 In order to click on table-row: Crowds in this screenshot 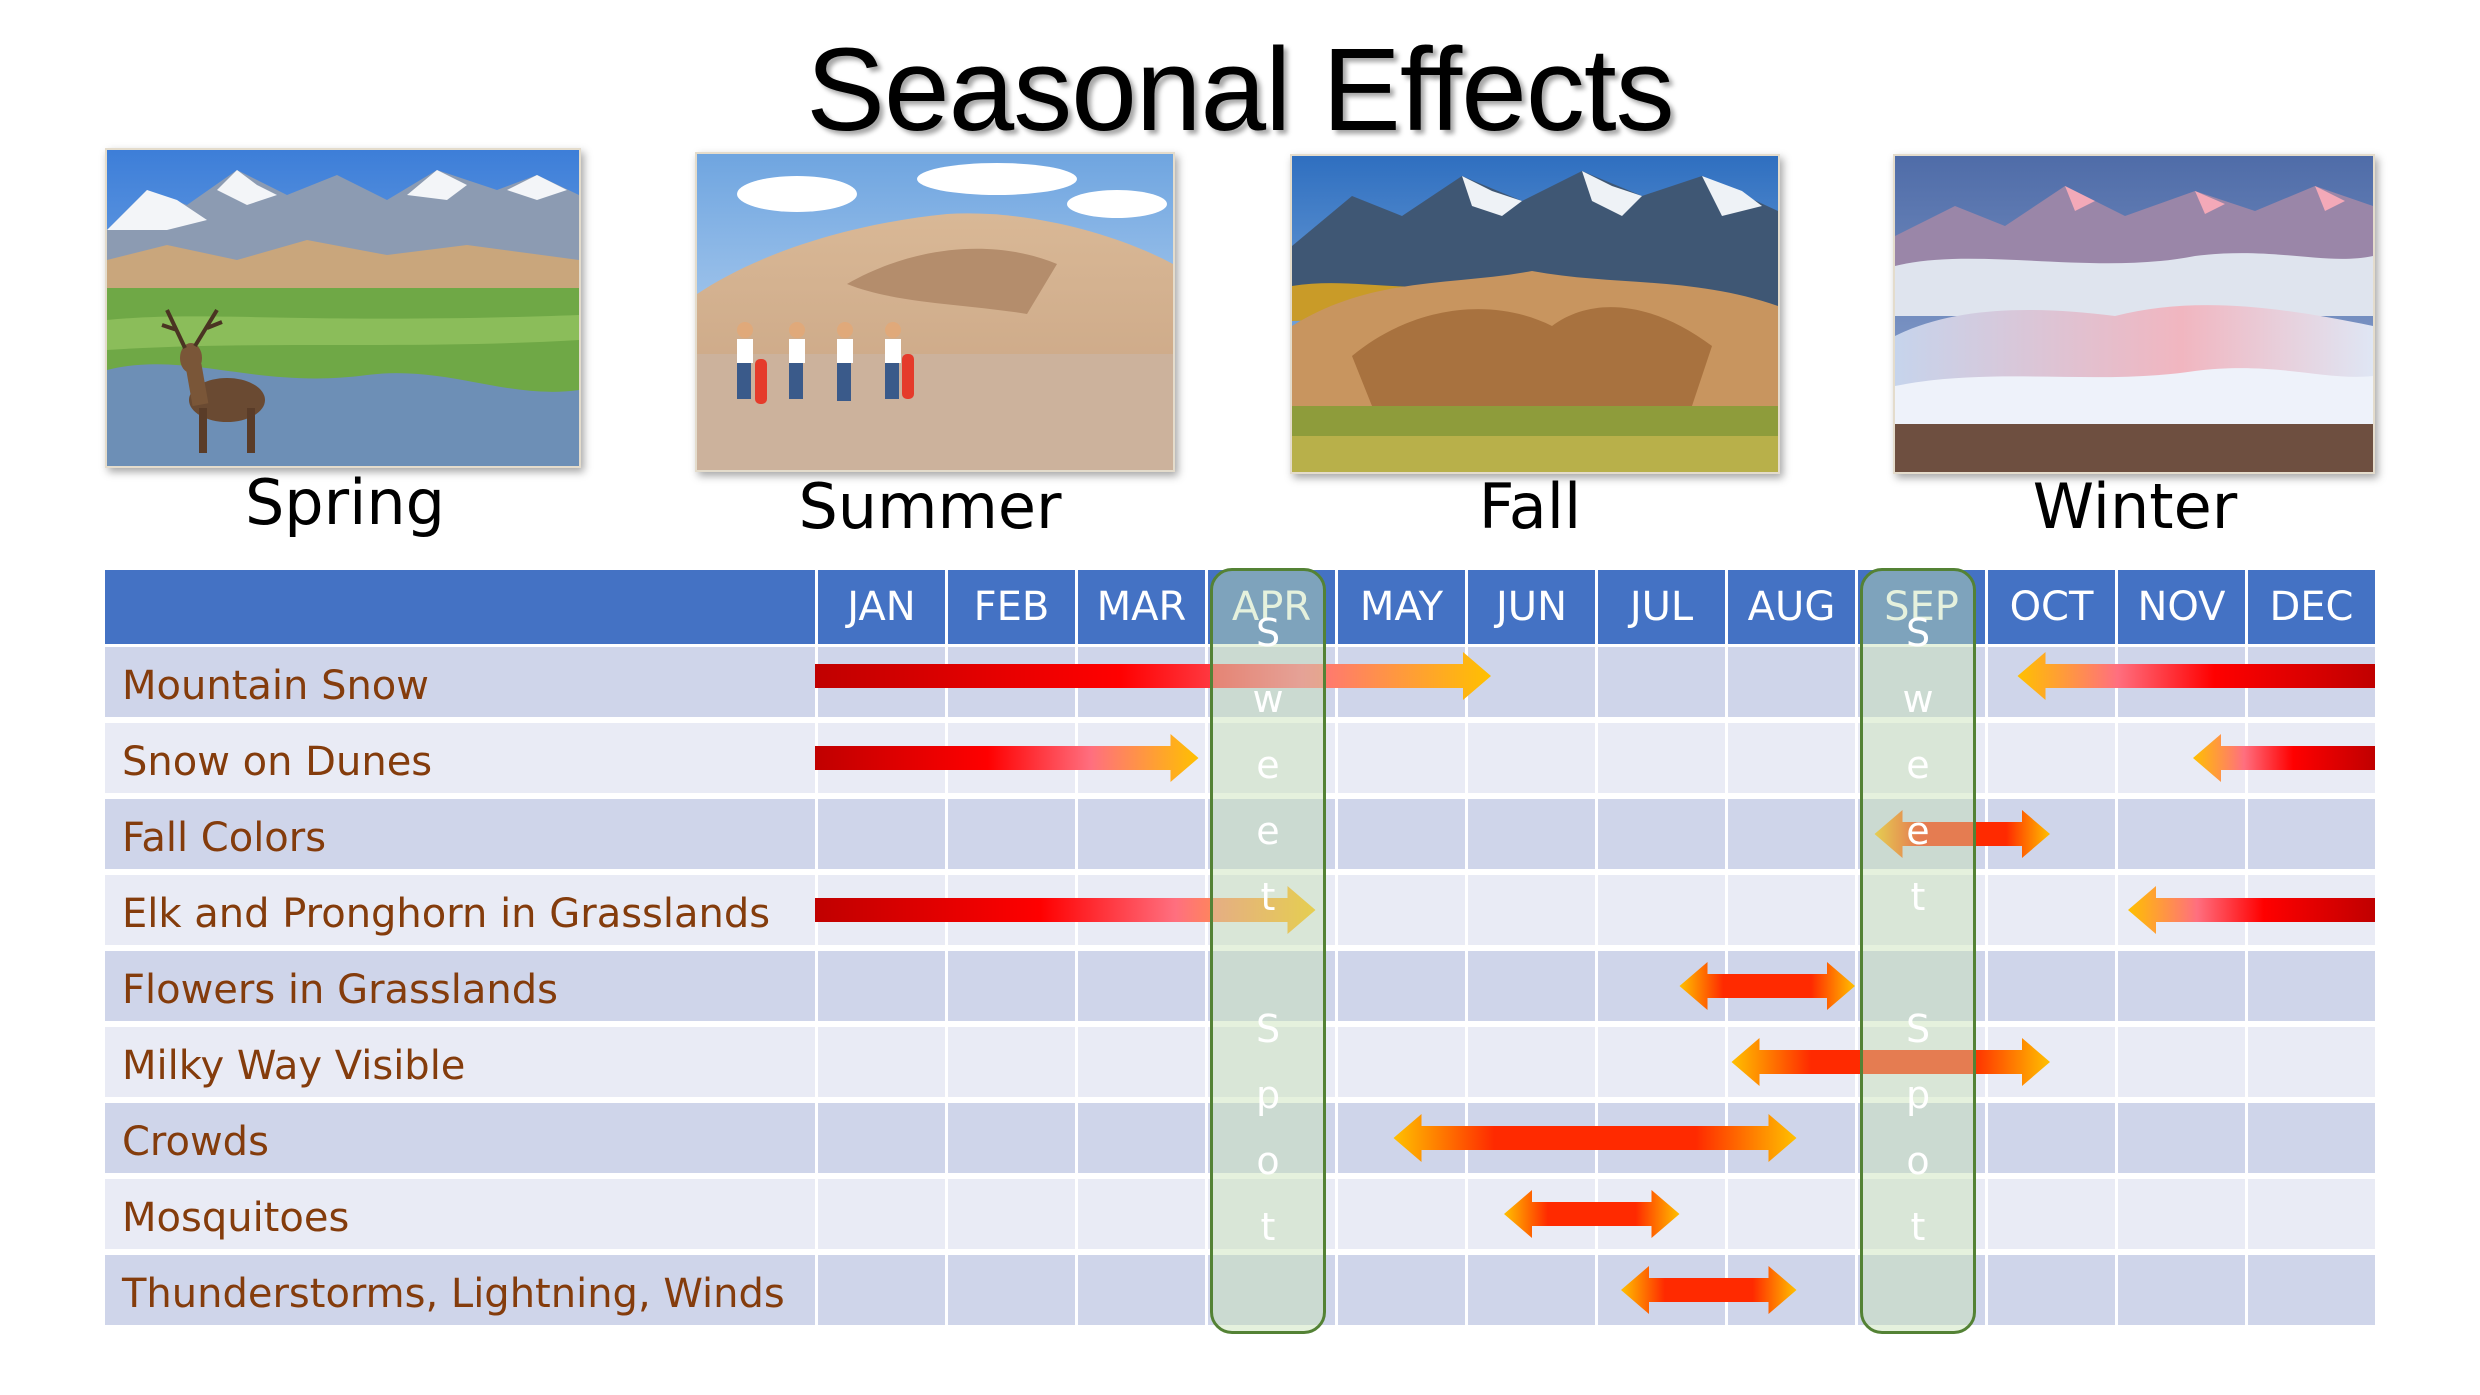, I will do `click(1240, 1136)`.